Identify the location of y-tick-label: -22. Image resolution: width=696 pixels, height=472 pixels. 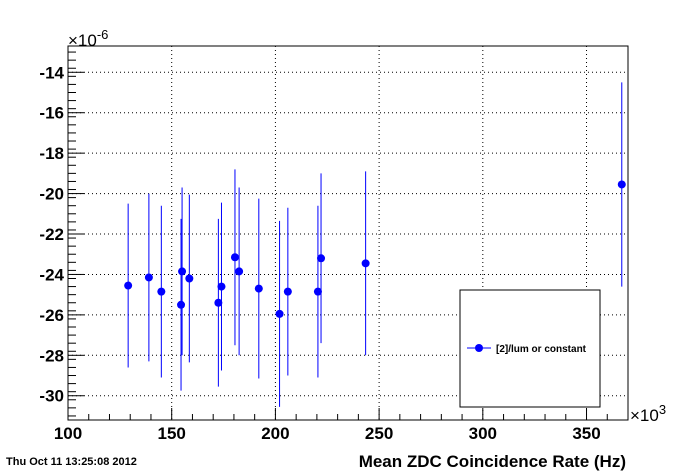
(51, 234).